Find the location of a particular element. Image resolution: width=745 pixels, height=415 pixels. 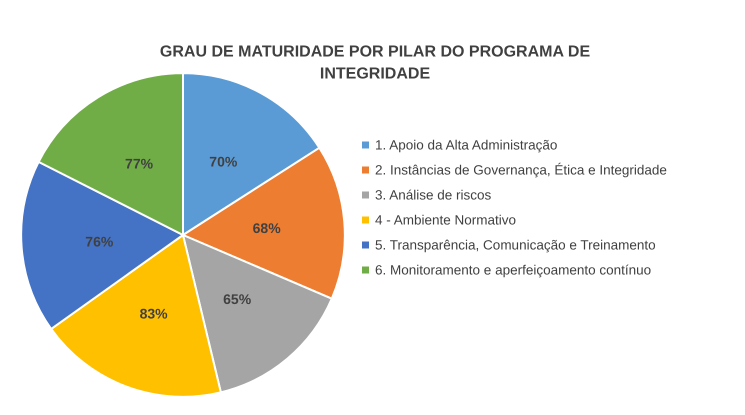

data-label: 83% is located at coordinates (154, 314).